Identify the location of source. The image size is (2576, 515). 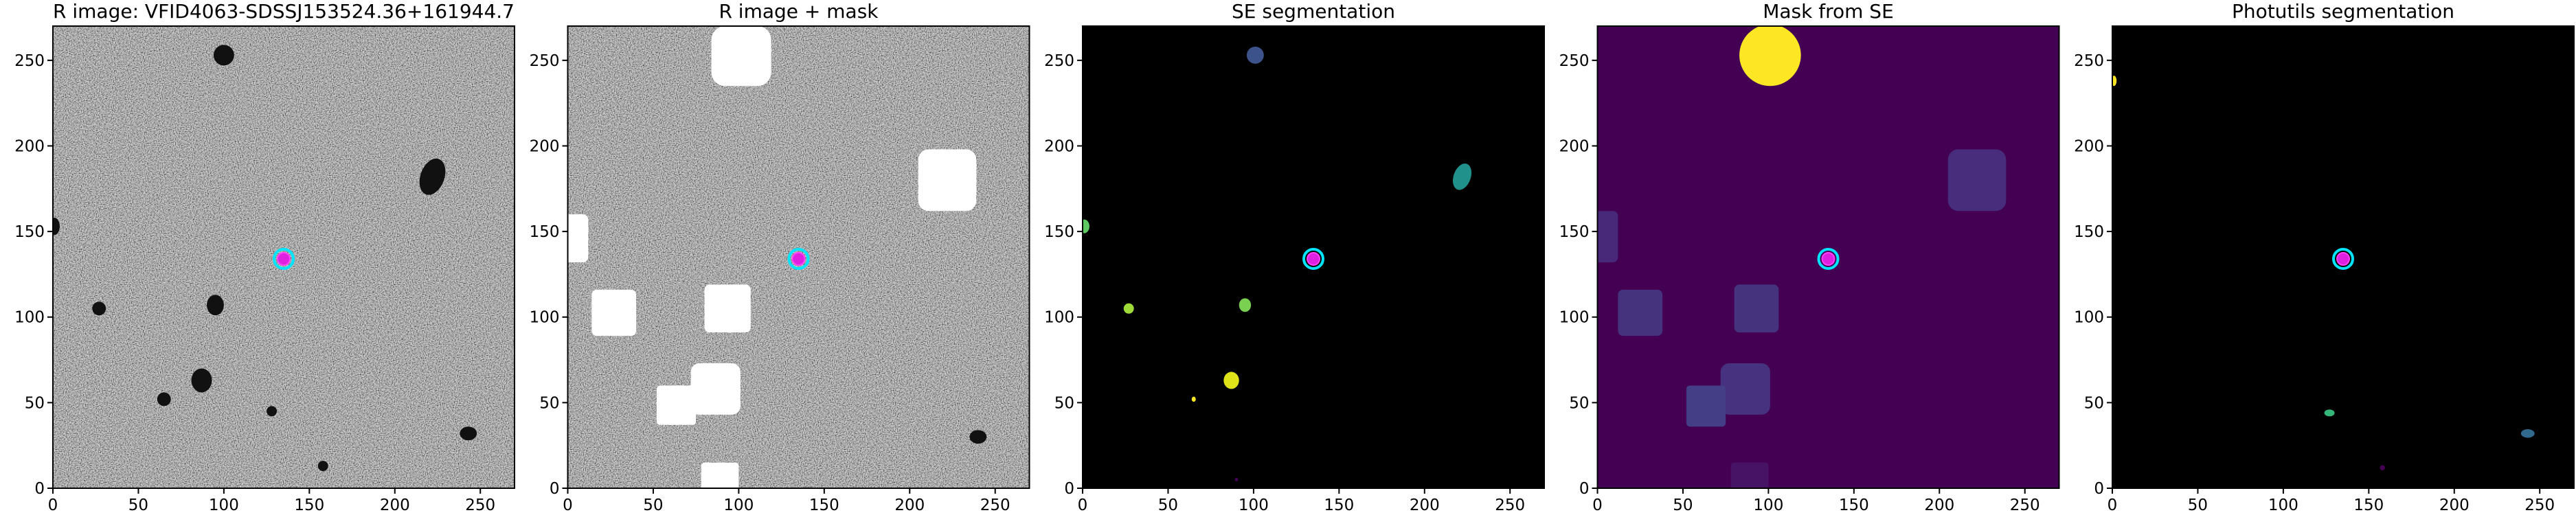
(978, 437).